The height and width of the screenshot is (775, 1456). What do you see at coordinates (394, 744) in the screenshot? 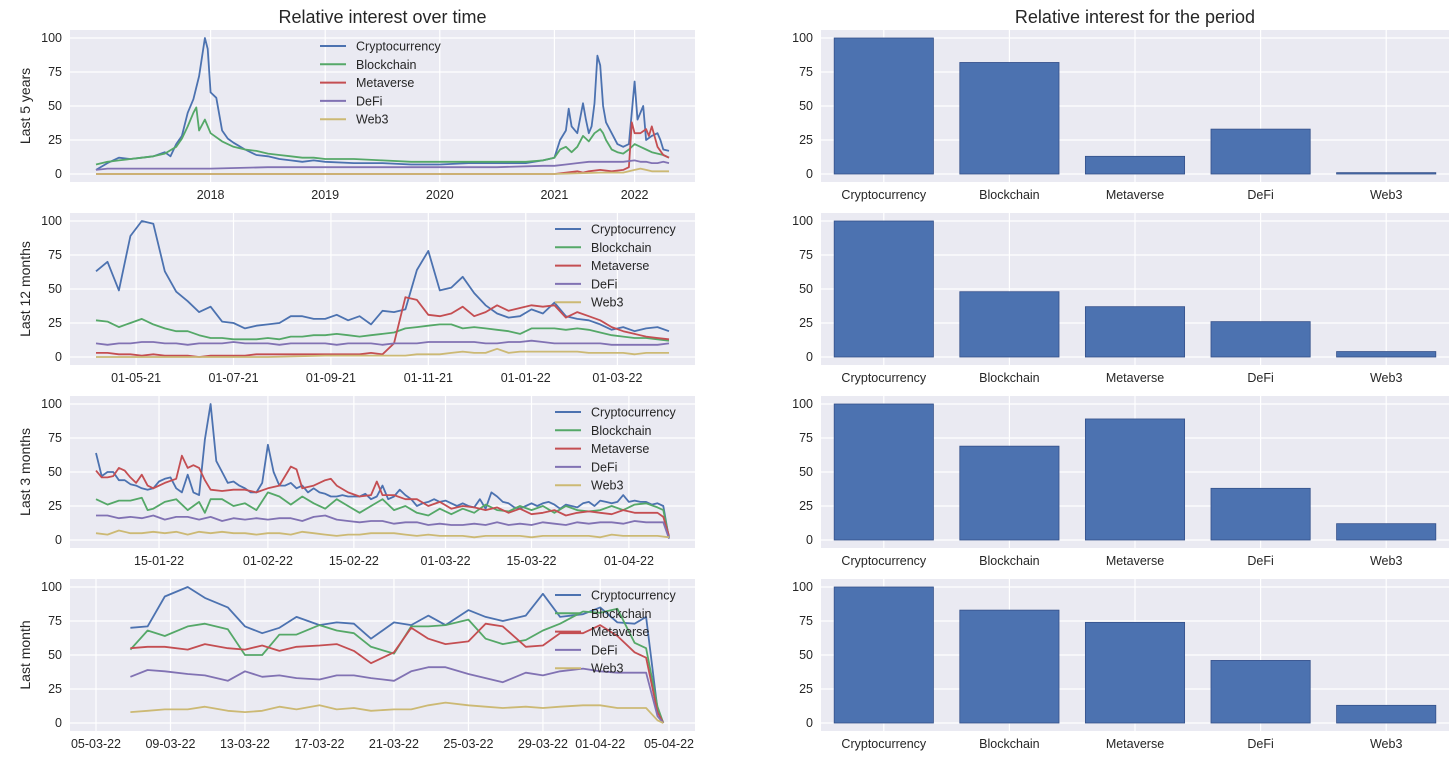
I see `x-tick-label: 21-03-22` at bounding box center [394, 744].